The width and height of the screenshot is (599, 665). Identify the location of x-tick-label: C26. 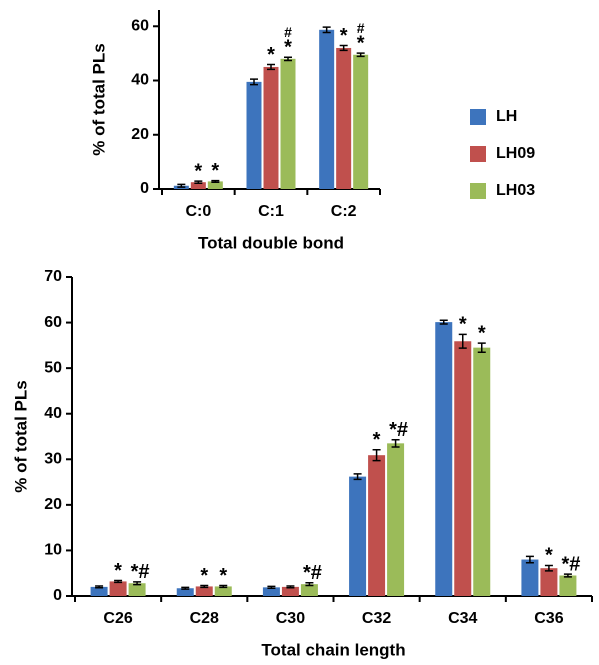
(117, 618).